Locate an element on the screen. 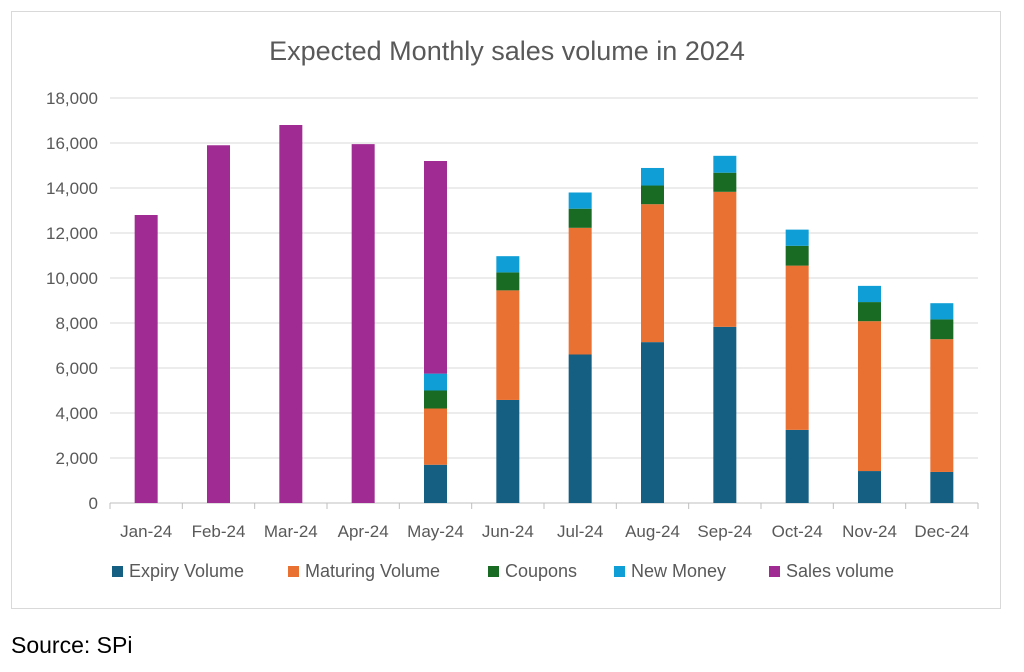 This screenshot has width=1024, height=672. y-tick-label: 16,000 is located at coordinates (72, 143).